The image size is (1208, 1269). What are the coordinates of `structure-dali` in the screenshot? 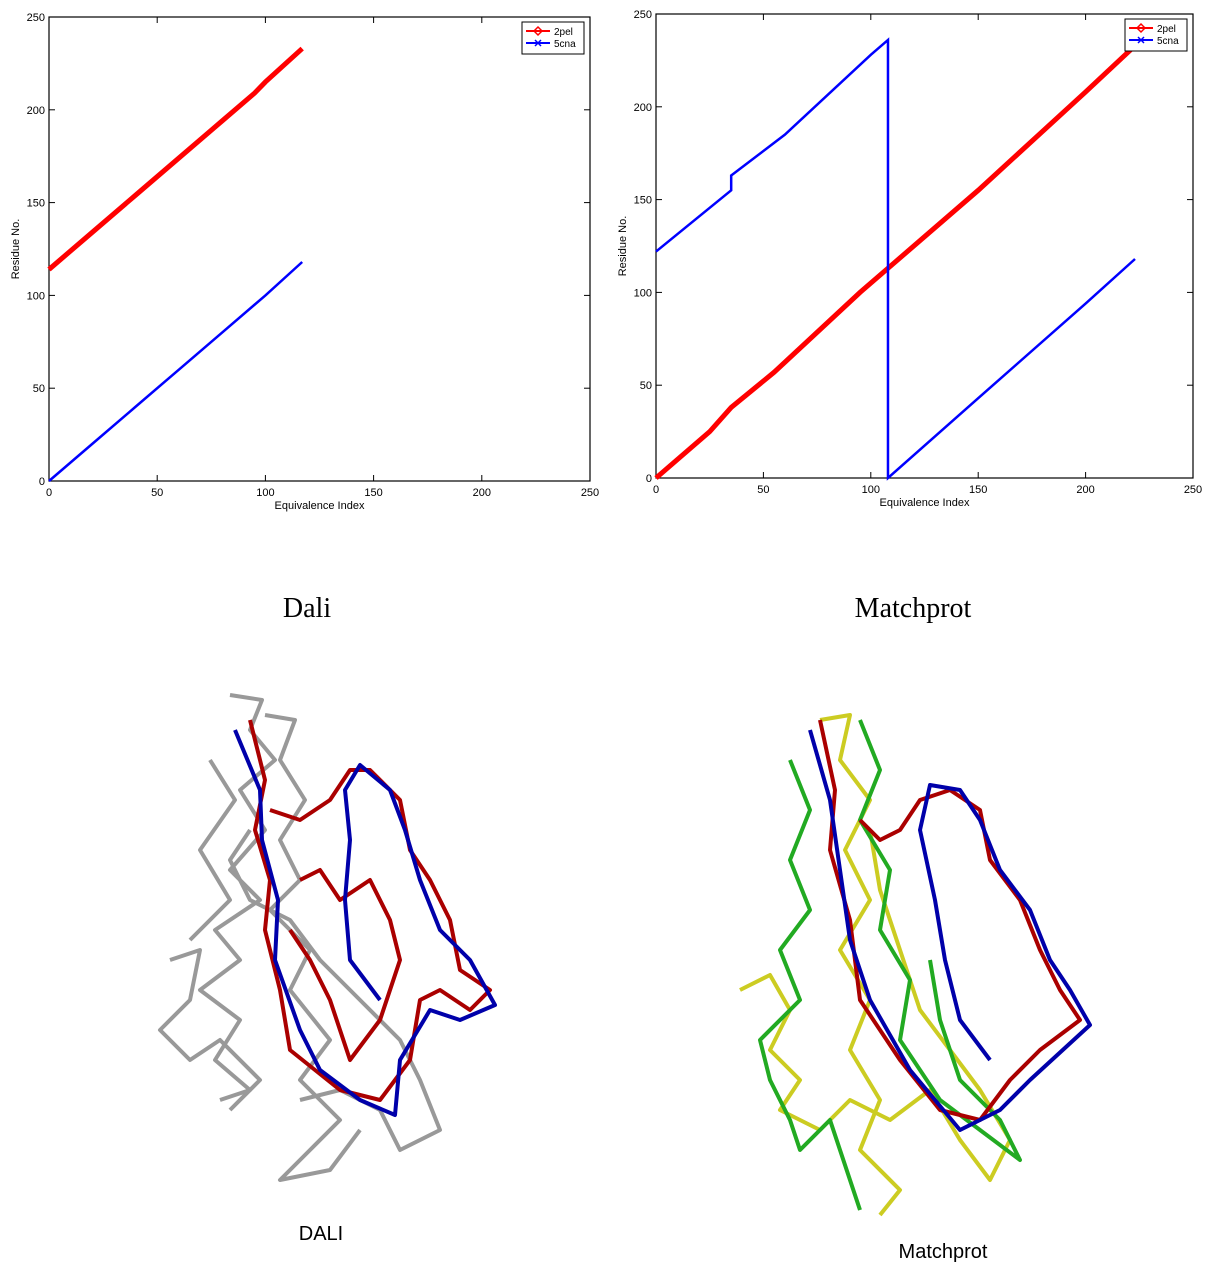 It's located at (327, 937).